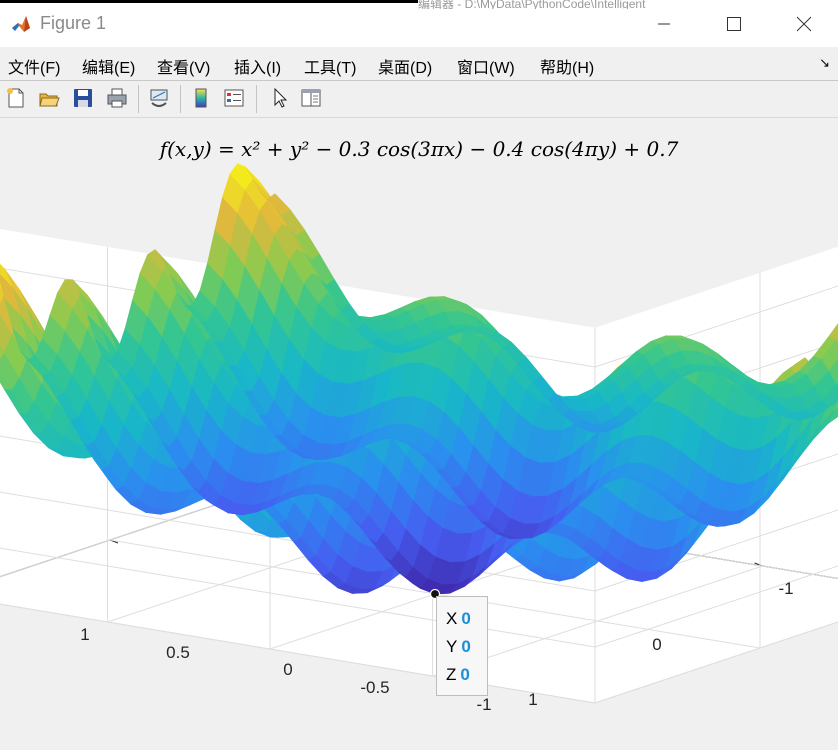 This screenshot has height=750, width=838. Describe the element at coordinates (656, 644) in the screenshot. I see `y-tick-label: 0` at that location.